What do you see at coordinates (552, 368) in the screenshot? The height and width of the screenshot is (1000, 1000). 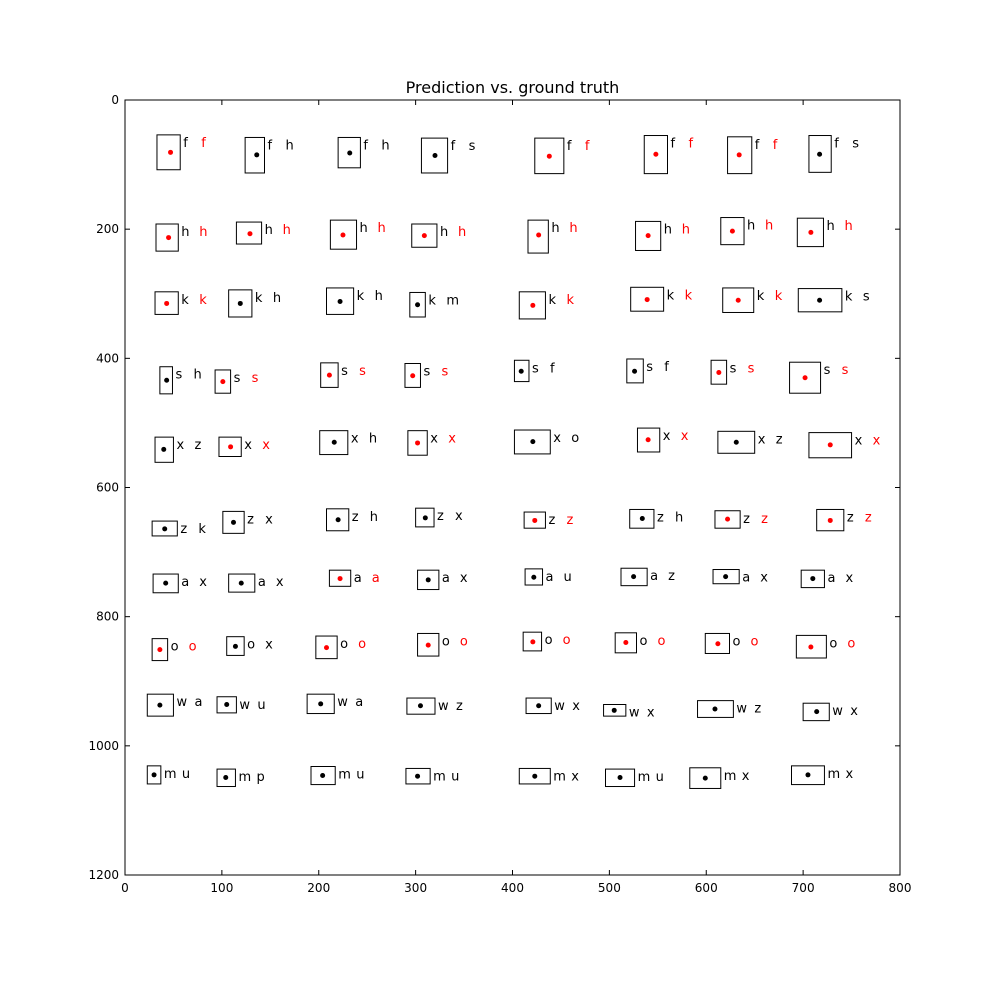 I see `truth-label: f` at bounding box center [552, 368].